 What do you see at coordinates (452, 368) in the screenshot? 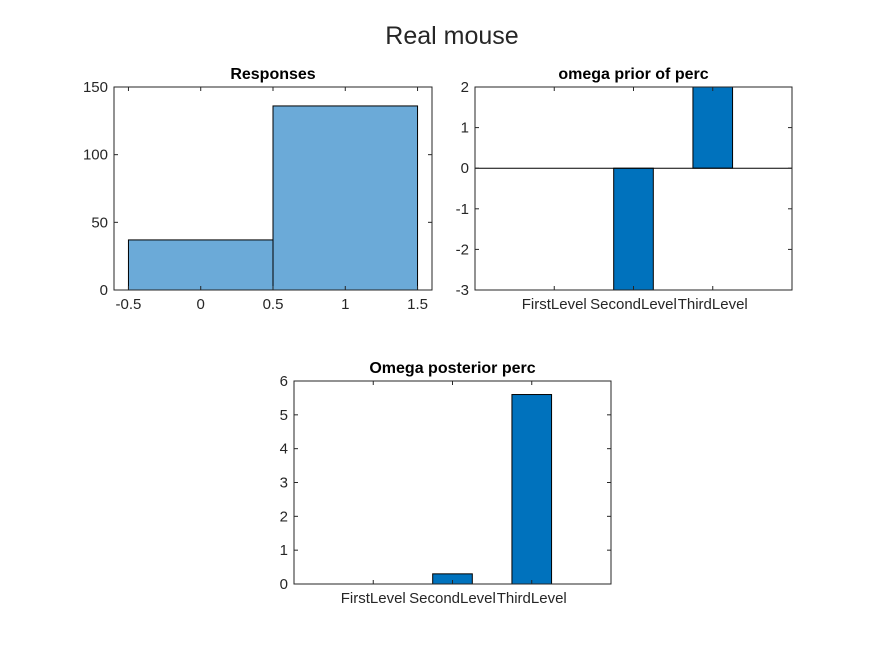
I see `axes-title: Omega posterior perc` at bounding box center [452, 368].